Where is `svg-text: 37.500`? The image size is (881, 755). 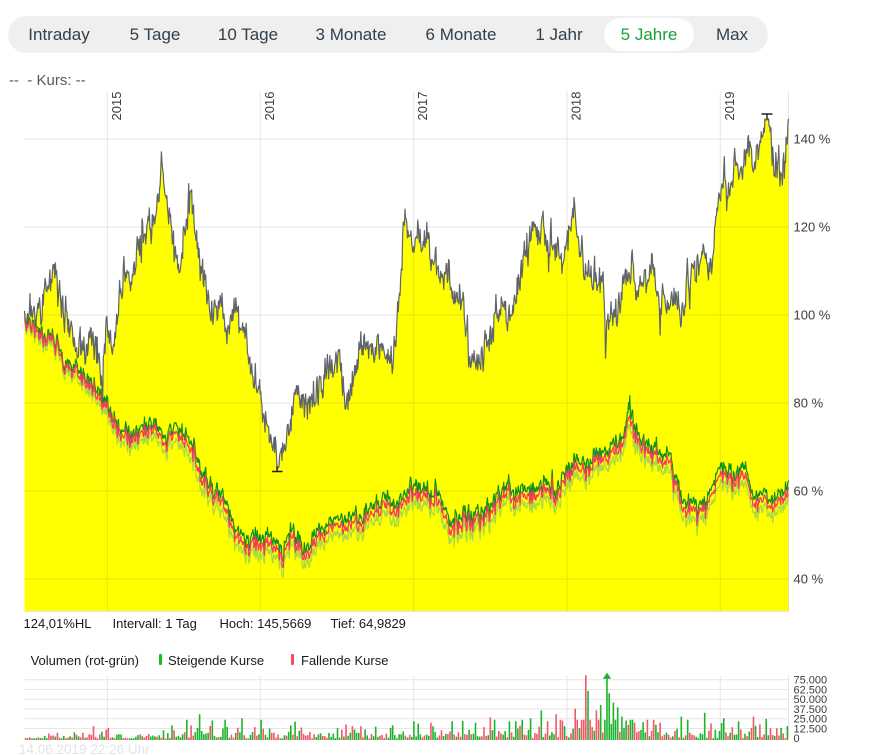
svg-text: 37.500 is located at coordinates (811, 710).